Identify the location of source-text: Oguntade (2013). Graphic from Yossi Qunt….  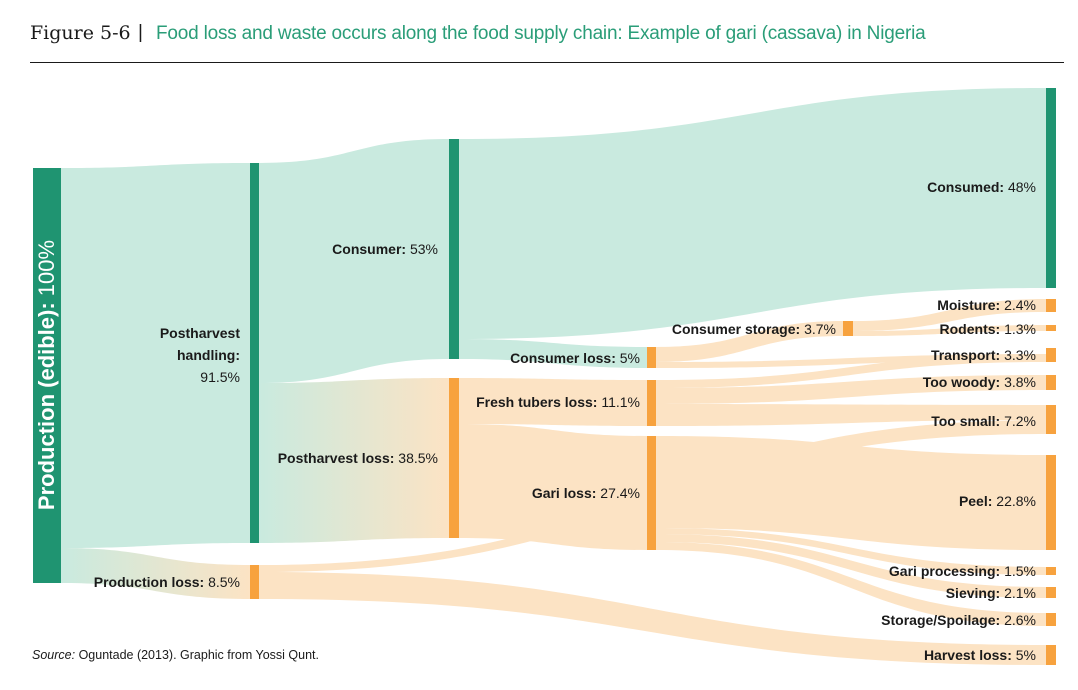
(197, 655).